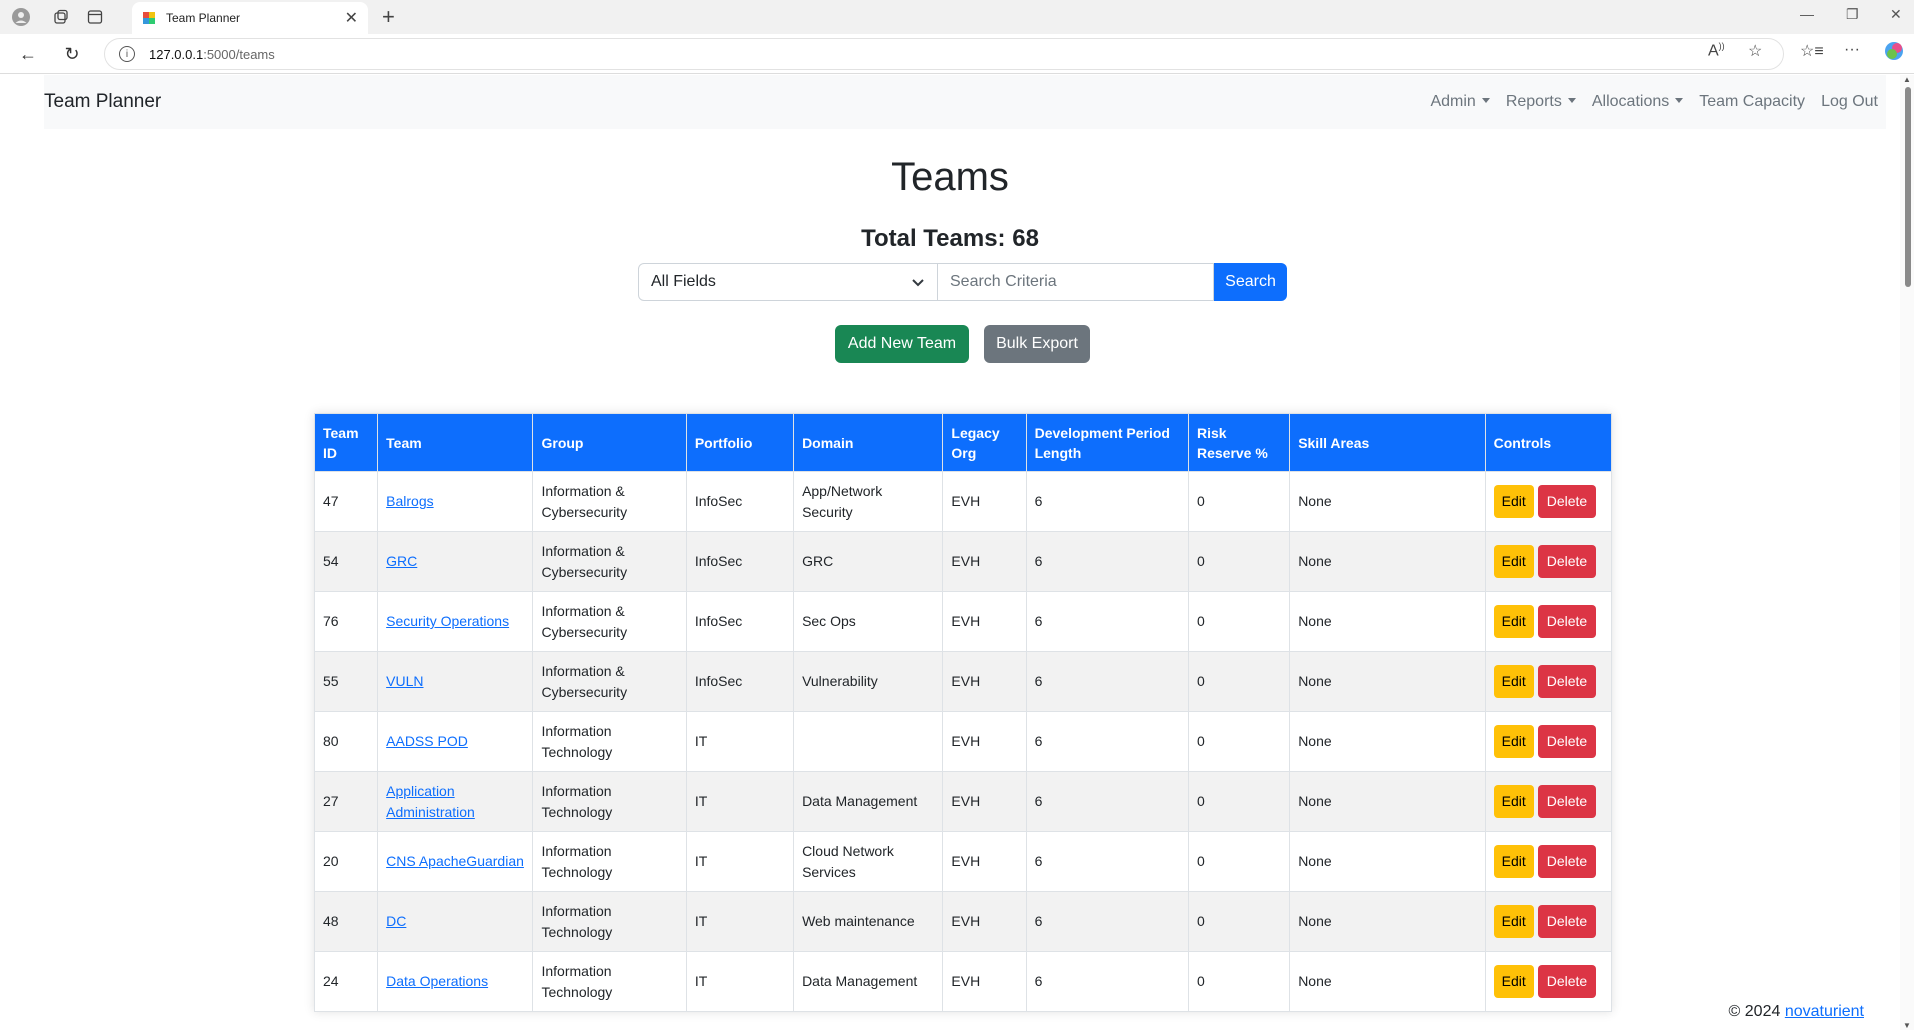  What do you see at coordinates (1907, 79) in the screenshot?
I see `scroll-up-icon: ▲` at bounding box center [1907, 79].